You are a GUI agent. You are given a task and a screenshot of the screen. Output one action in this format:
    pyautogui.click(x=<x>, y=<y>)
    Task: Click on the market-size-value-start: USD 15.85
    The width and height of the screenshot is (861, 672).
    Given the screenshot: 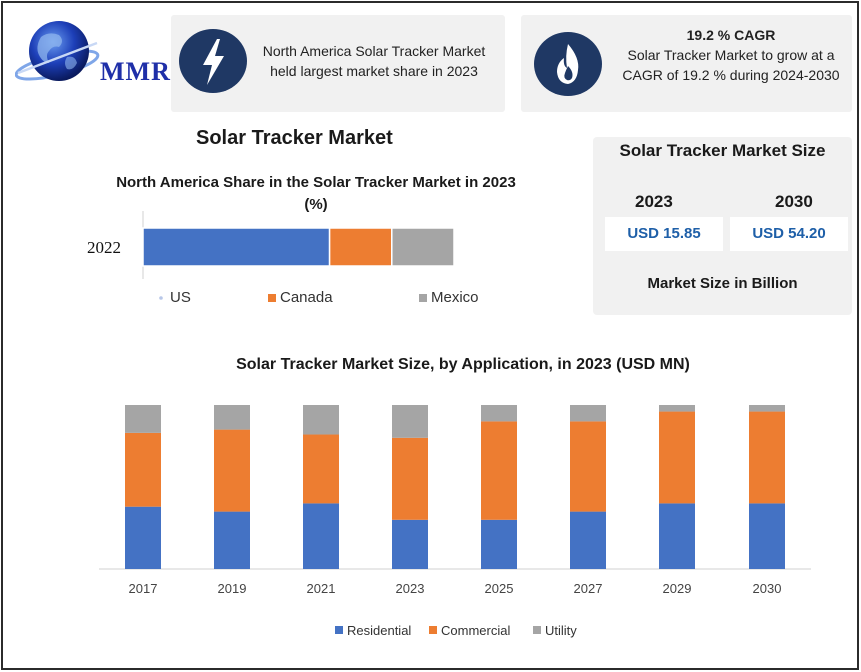 What is the action you would take?
    pyautogui.click(x=664, y=234)
    